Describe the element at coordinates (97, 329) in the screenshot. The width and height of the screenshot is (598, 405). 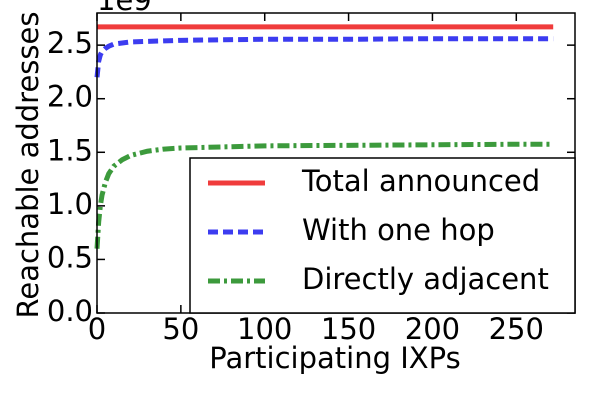
I see `x-tick-label: 0` at that location.